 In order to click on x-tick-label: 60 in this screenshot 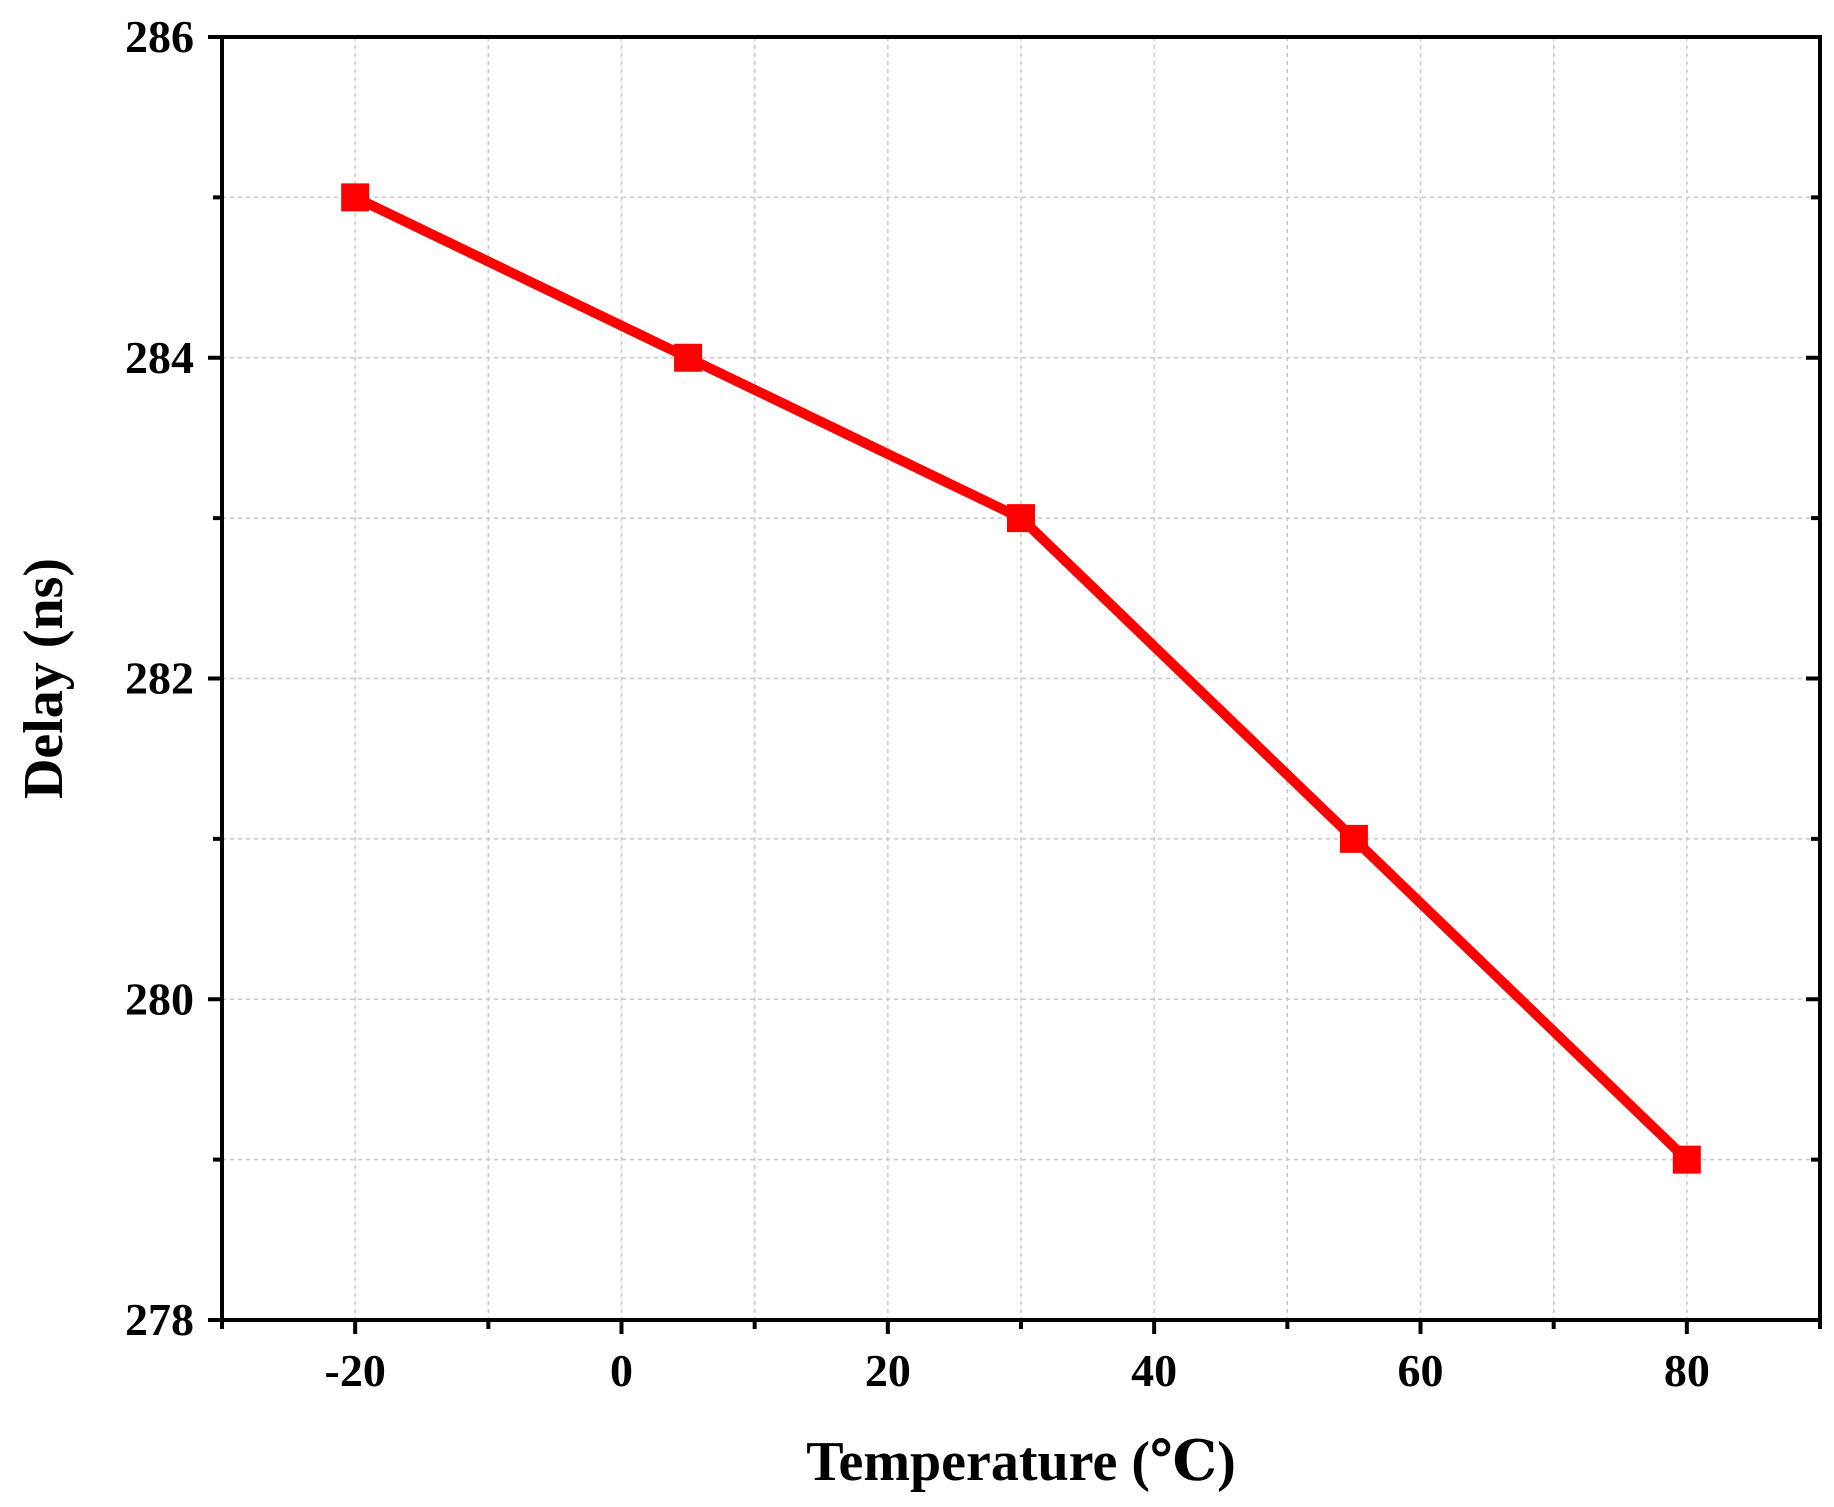, I will do `click(1421, 1370)`.